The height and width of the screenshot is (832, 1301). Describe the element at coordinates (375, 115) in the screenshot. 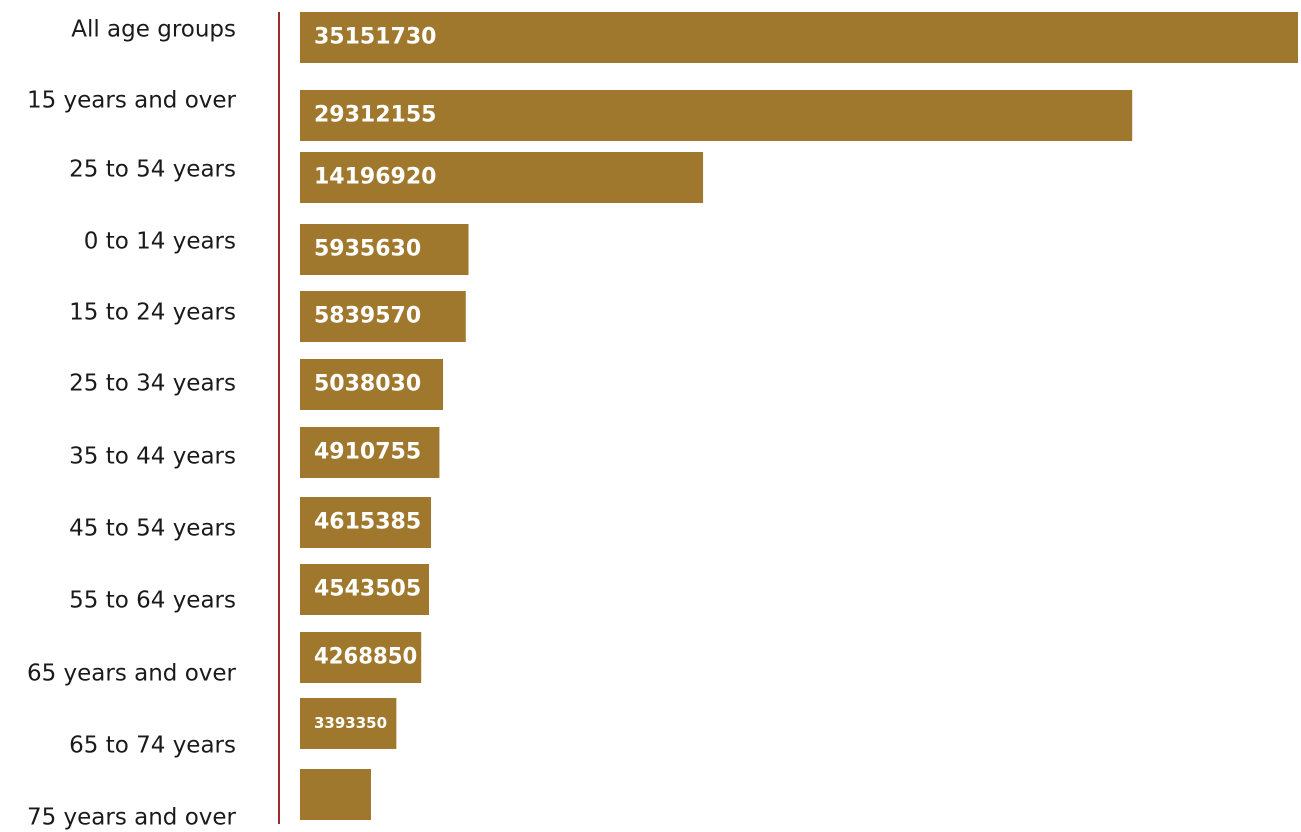

I see `bar-value-label: 29312155` at that location.